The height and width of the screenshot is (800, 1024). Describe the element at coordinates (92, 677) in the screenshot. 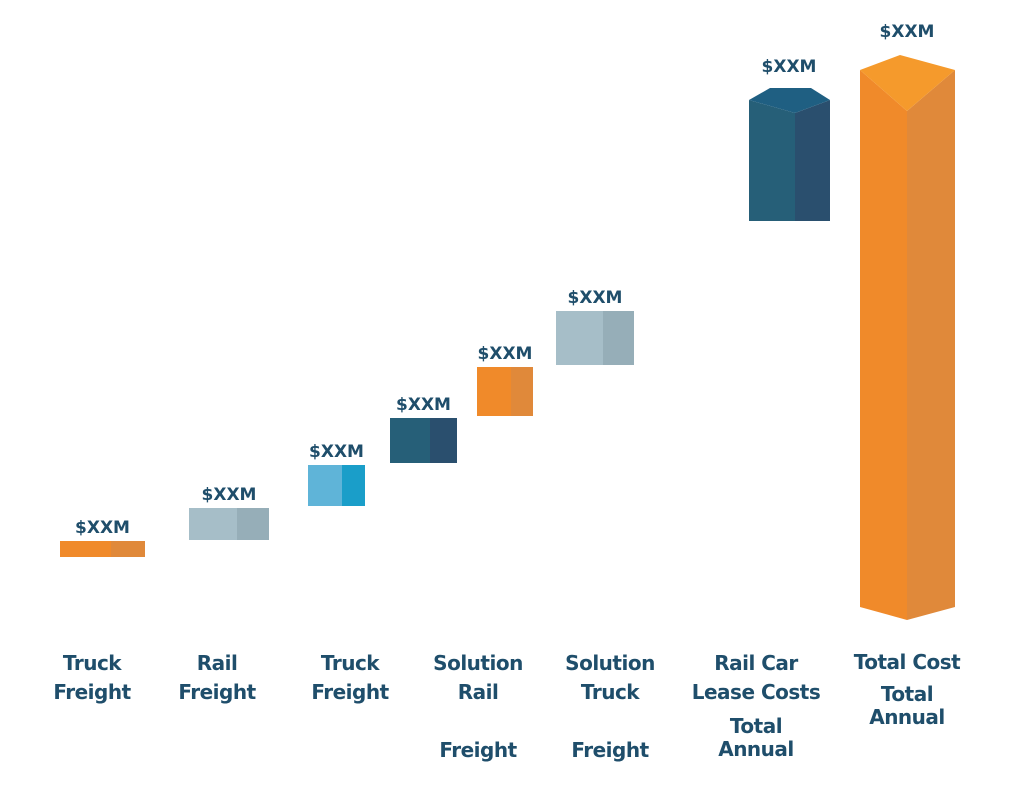

I see `category-label-truck-freight: Truck Freight` at that location.